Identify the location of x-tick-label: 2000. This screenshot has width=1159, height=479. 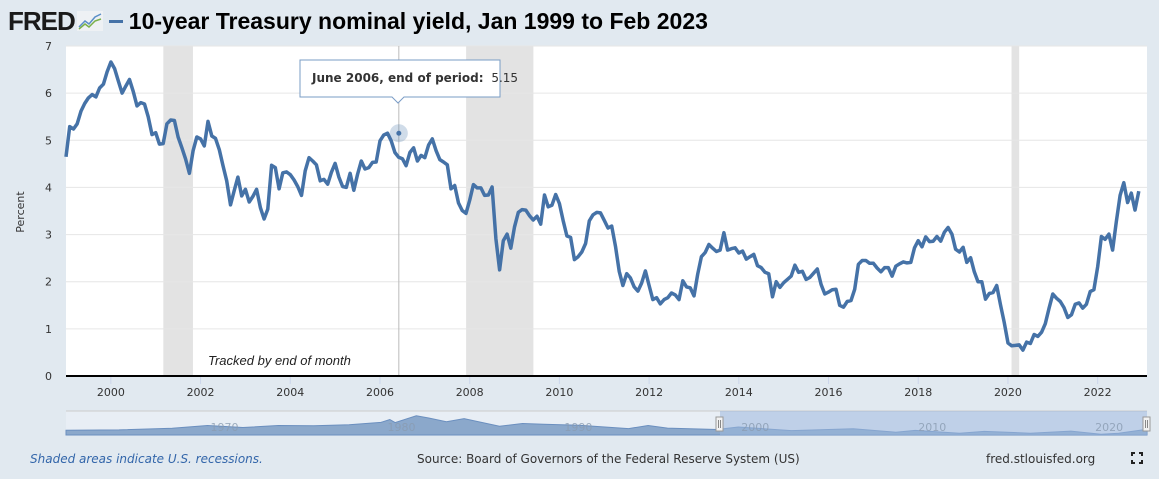
(111, 392).